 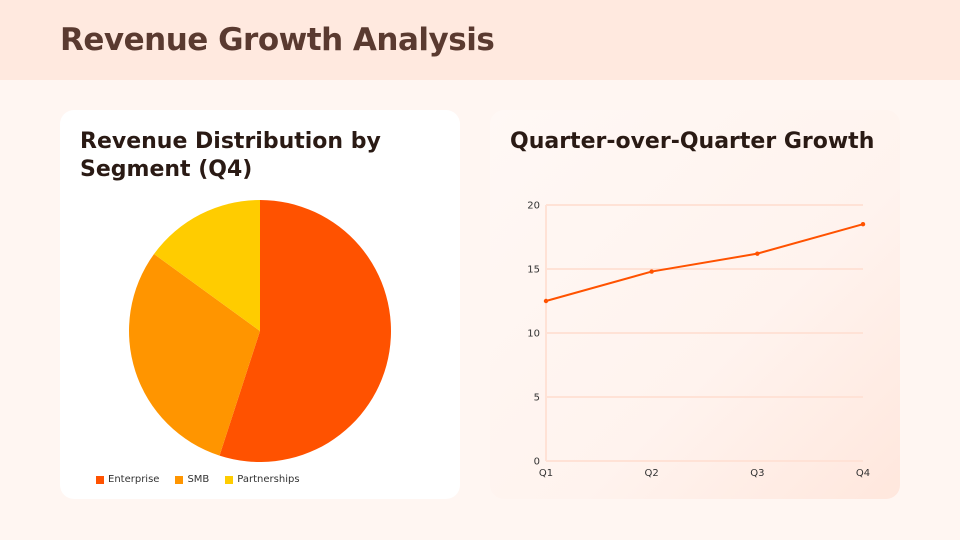 I want to click on x-tick-label: Q3, so click(x=757, y=473).